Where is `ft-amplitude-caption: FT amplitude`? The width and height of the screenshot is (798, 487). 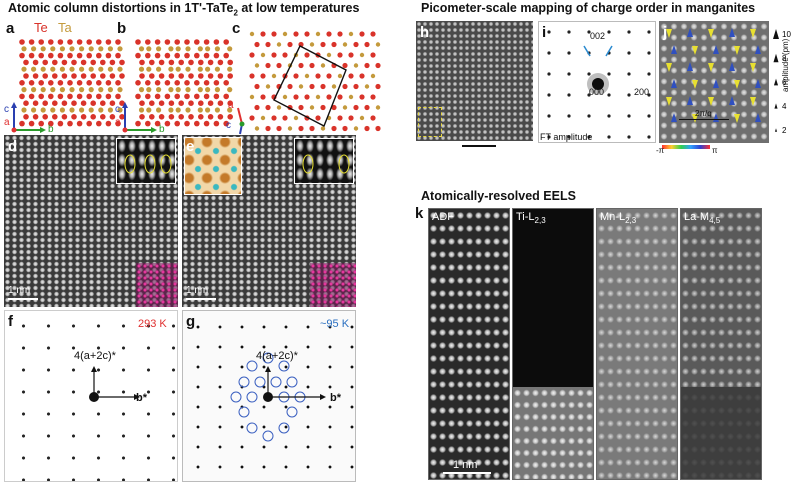
ft-amplitude-caption: FT amplitude is located at coordinates (566, 137).